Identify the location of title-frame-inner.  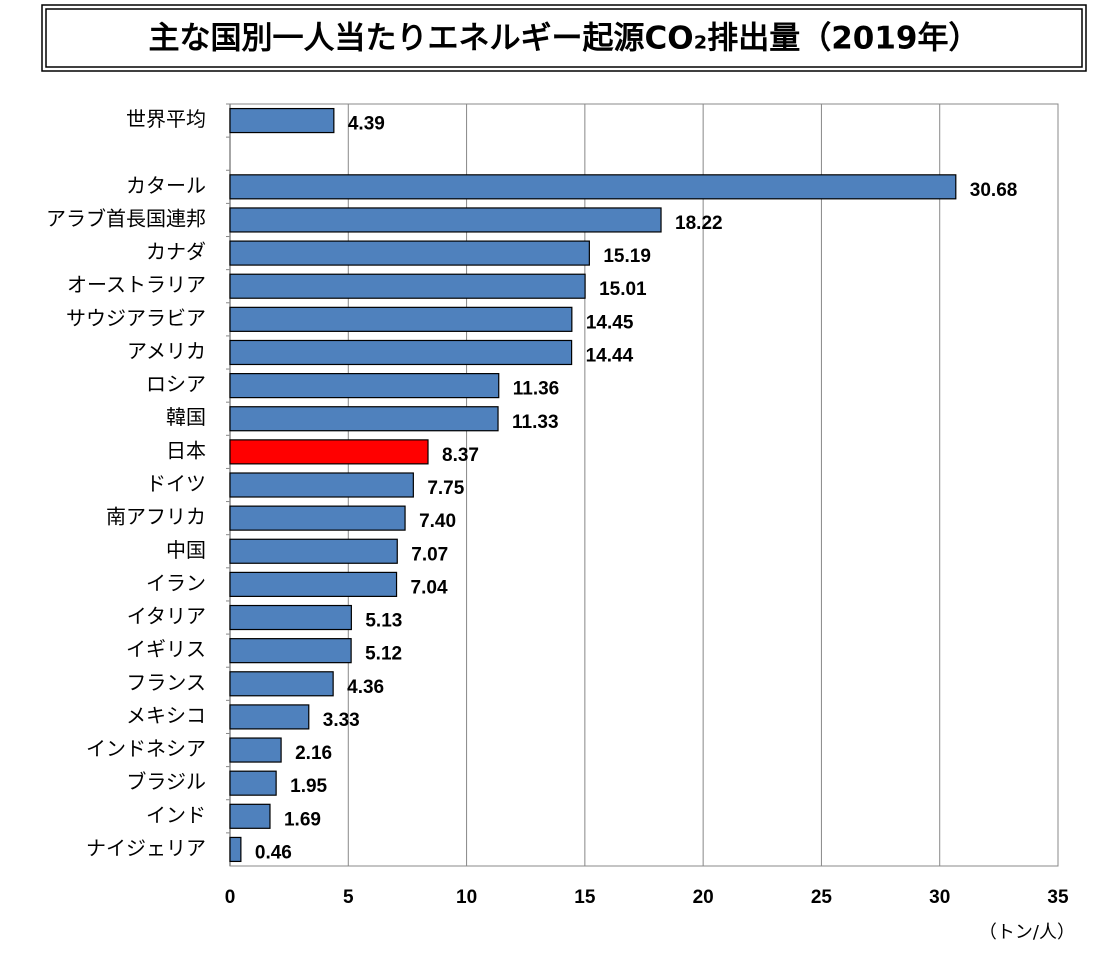
(564, 38).